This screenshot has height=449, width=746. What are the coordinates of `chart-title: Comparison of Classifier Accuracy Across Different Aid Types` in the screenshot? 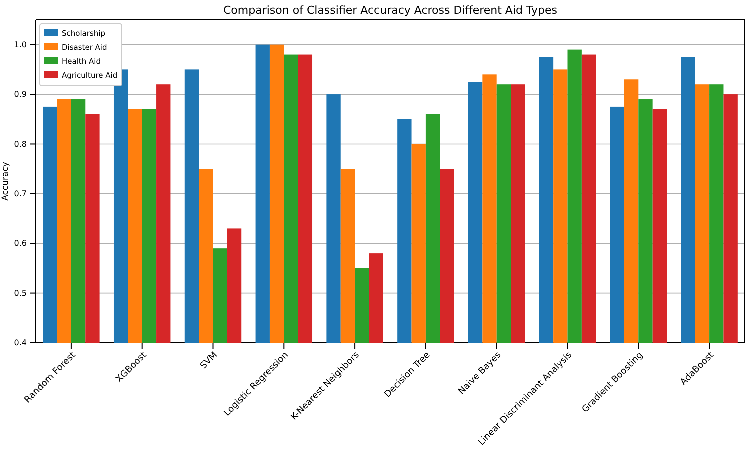 It's located at (391, 10).